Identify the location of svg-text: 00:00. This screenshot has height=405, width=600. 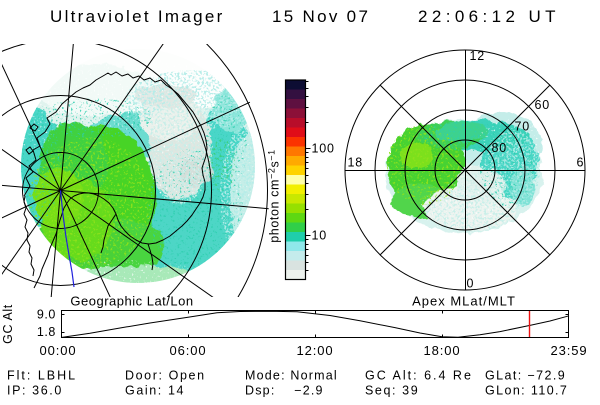
(57, 350).